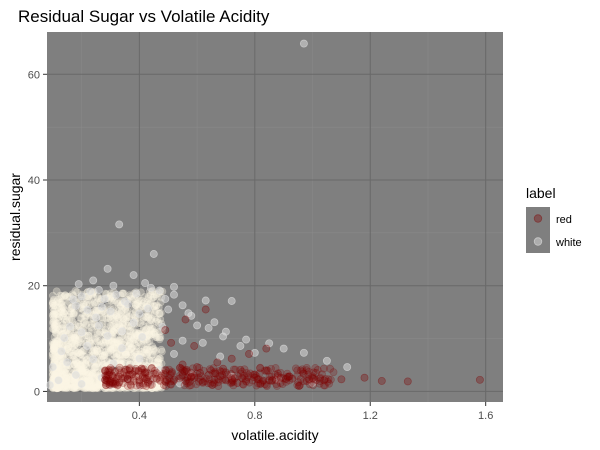  Describe the element at coordinates (538, 241) in the screenshot. I see `legend-white-point` at that location.